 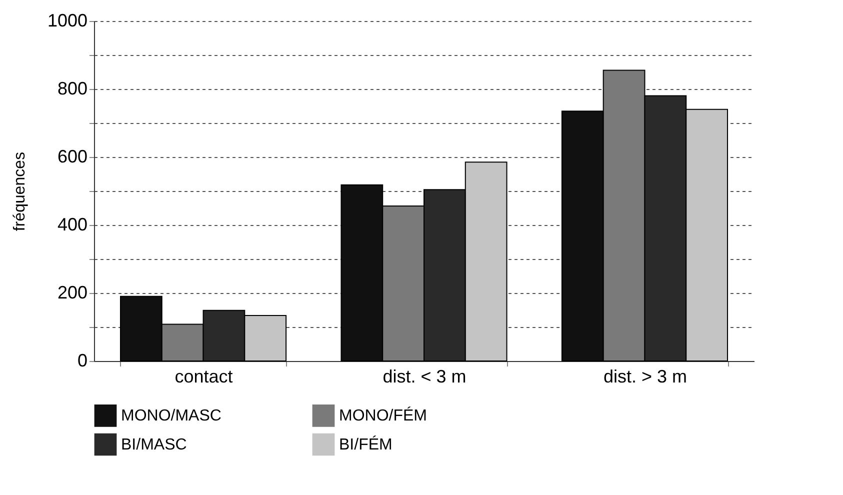 What do you see at coordinates (82, 360) in the screenshot?
I see `y-tick-label: 0` at bounding box center [82, 360].